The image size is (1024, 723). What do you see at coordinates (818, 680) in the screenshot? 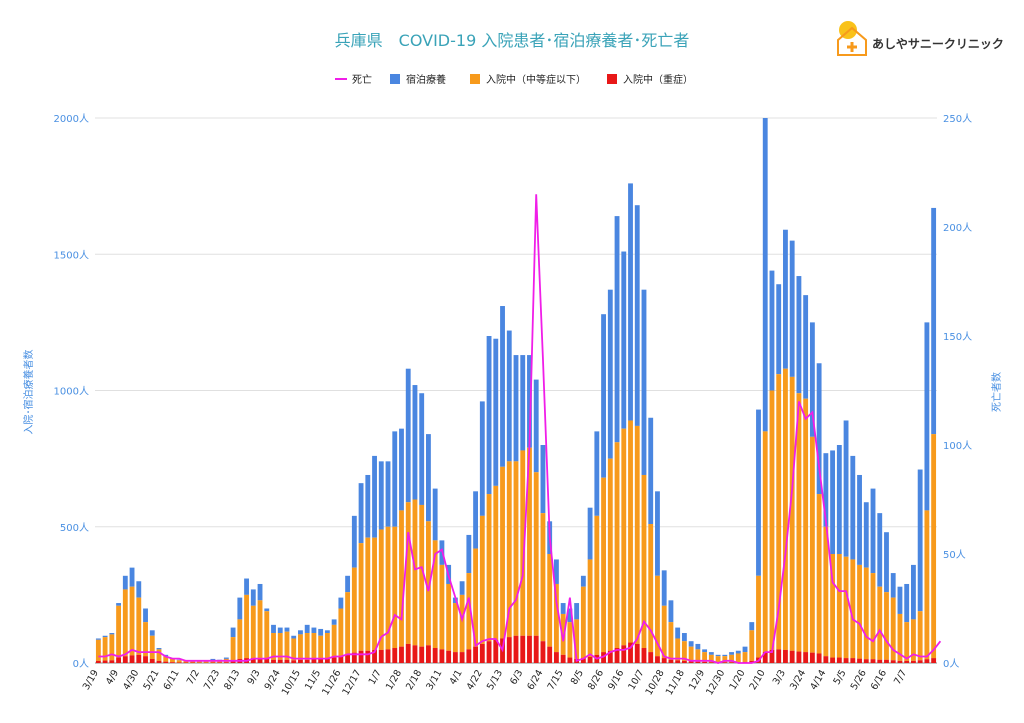
I see `x-tick-label: 4/14` at bounding box center [818, 680].